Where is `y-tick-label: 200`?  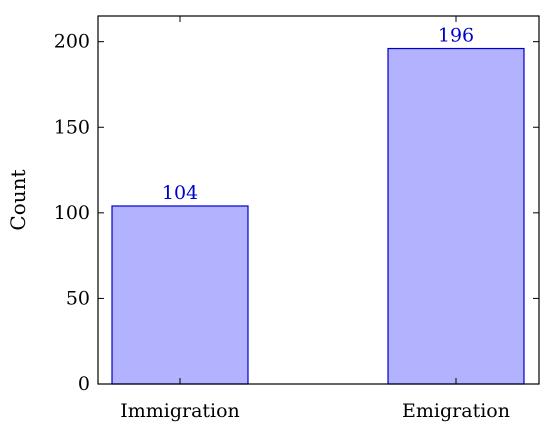 y-tick-label: 200 is located at coordinates (72, 42).